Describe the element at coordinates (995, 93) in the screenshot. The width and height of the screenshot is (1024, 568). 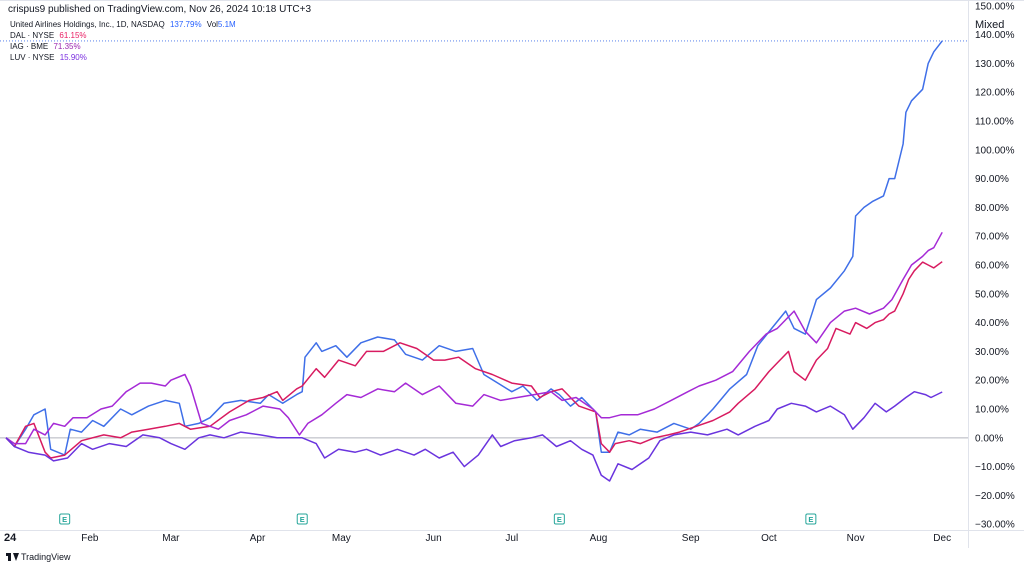
I see `y-tick-label: 120.00%` at that location.